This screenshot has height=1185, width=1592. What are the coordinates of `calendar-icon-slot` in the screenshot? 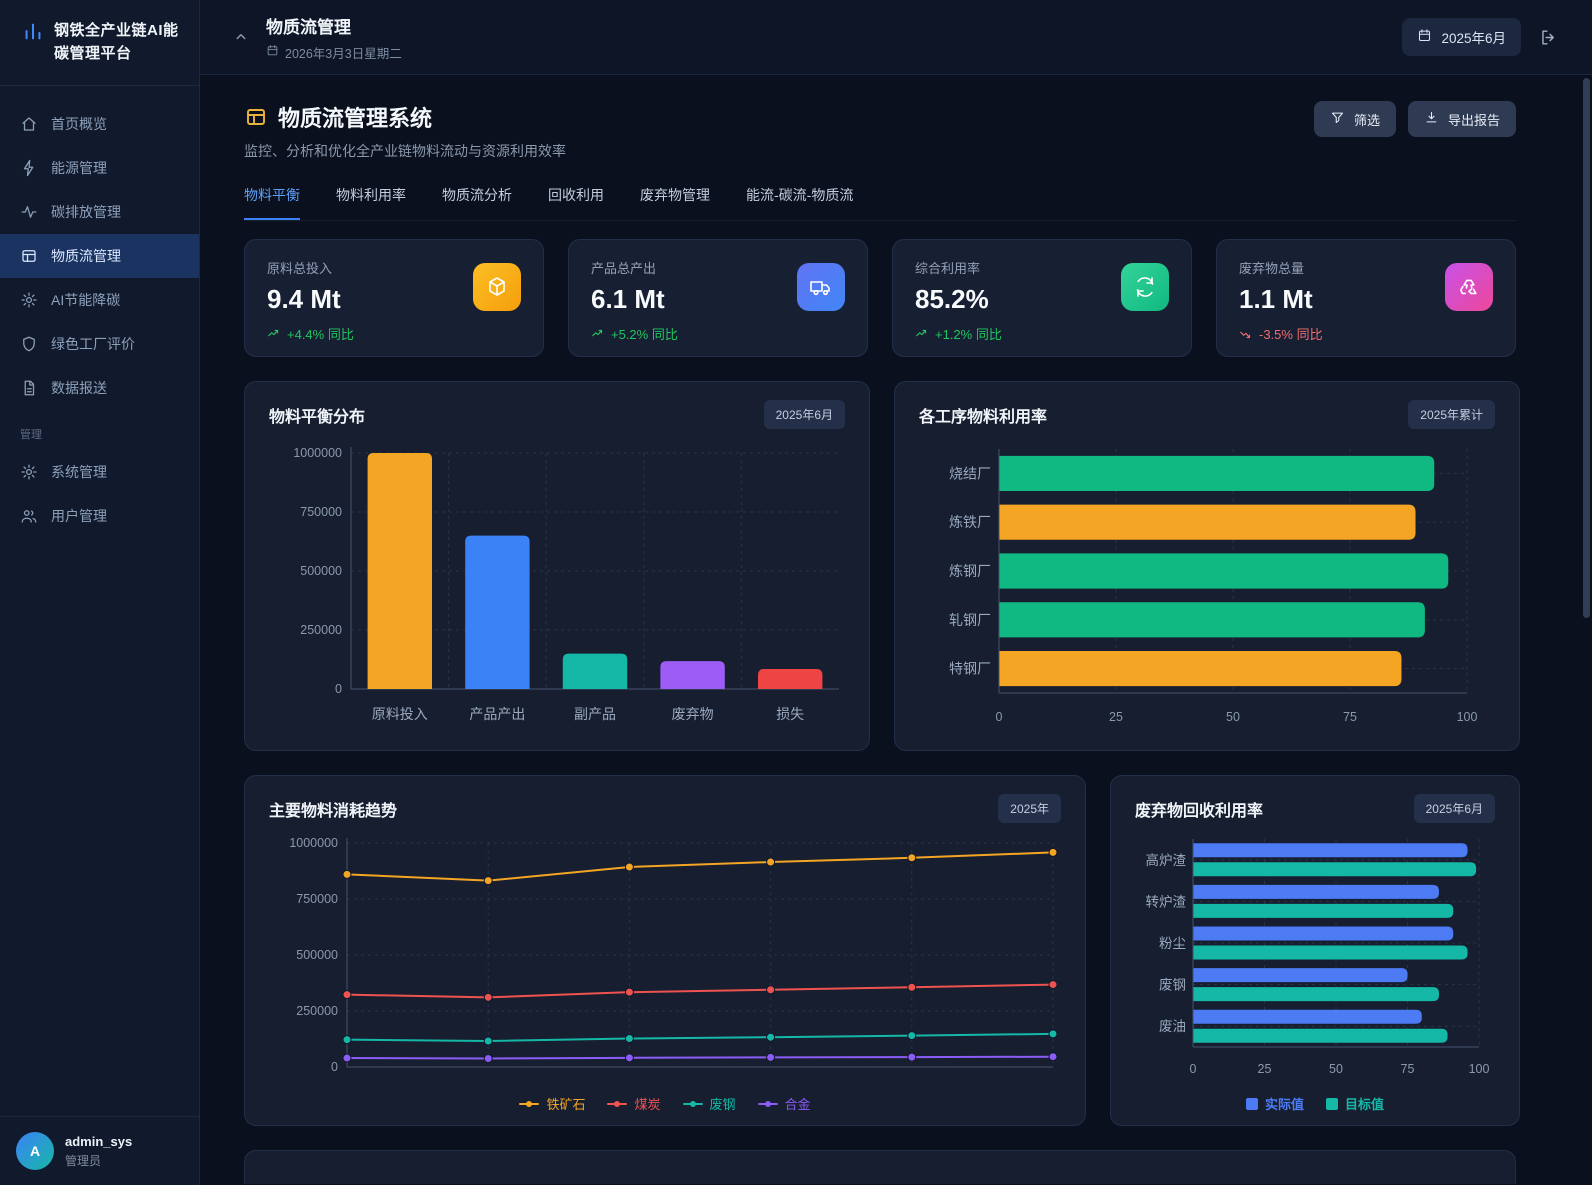 It's located at (1424, 37).